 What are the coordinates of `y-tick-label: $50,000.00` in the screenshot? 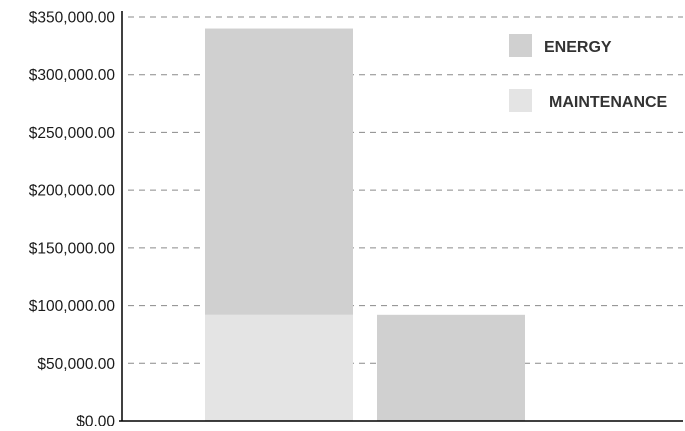 It's located at (76, 364).